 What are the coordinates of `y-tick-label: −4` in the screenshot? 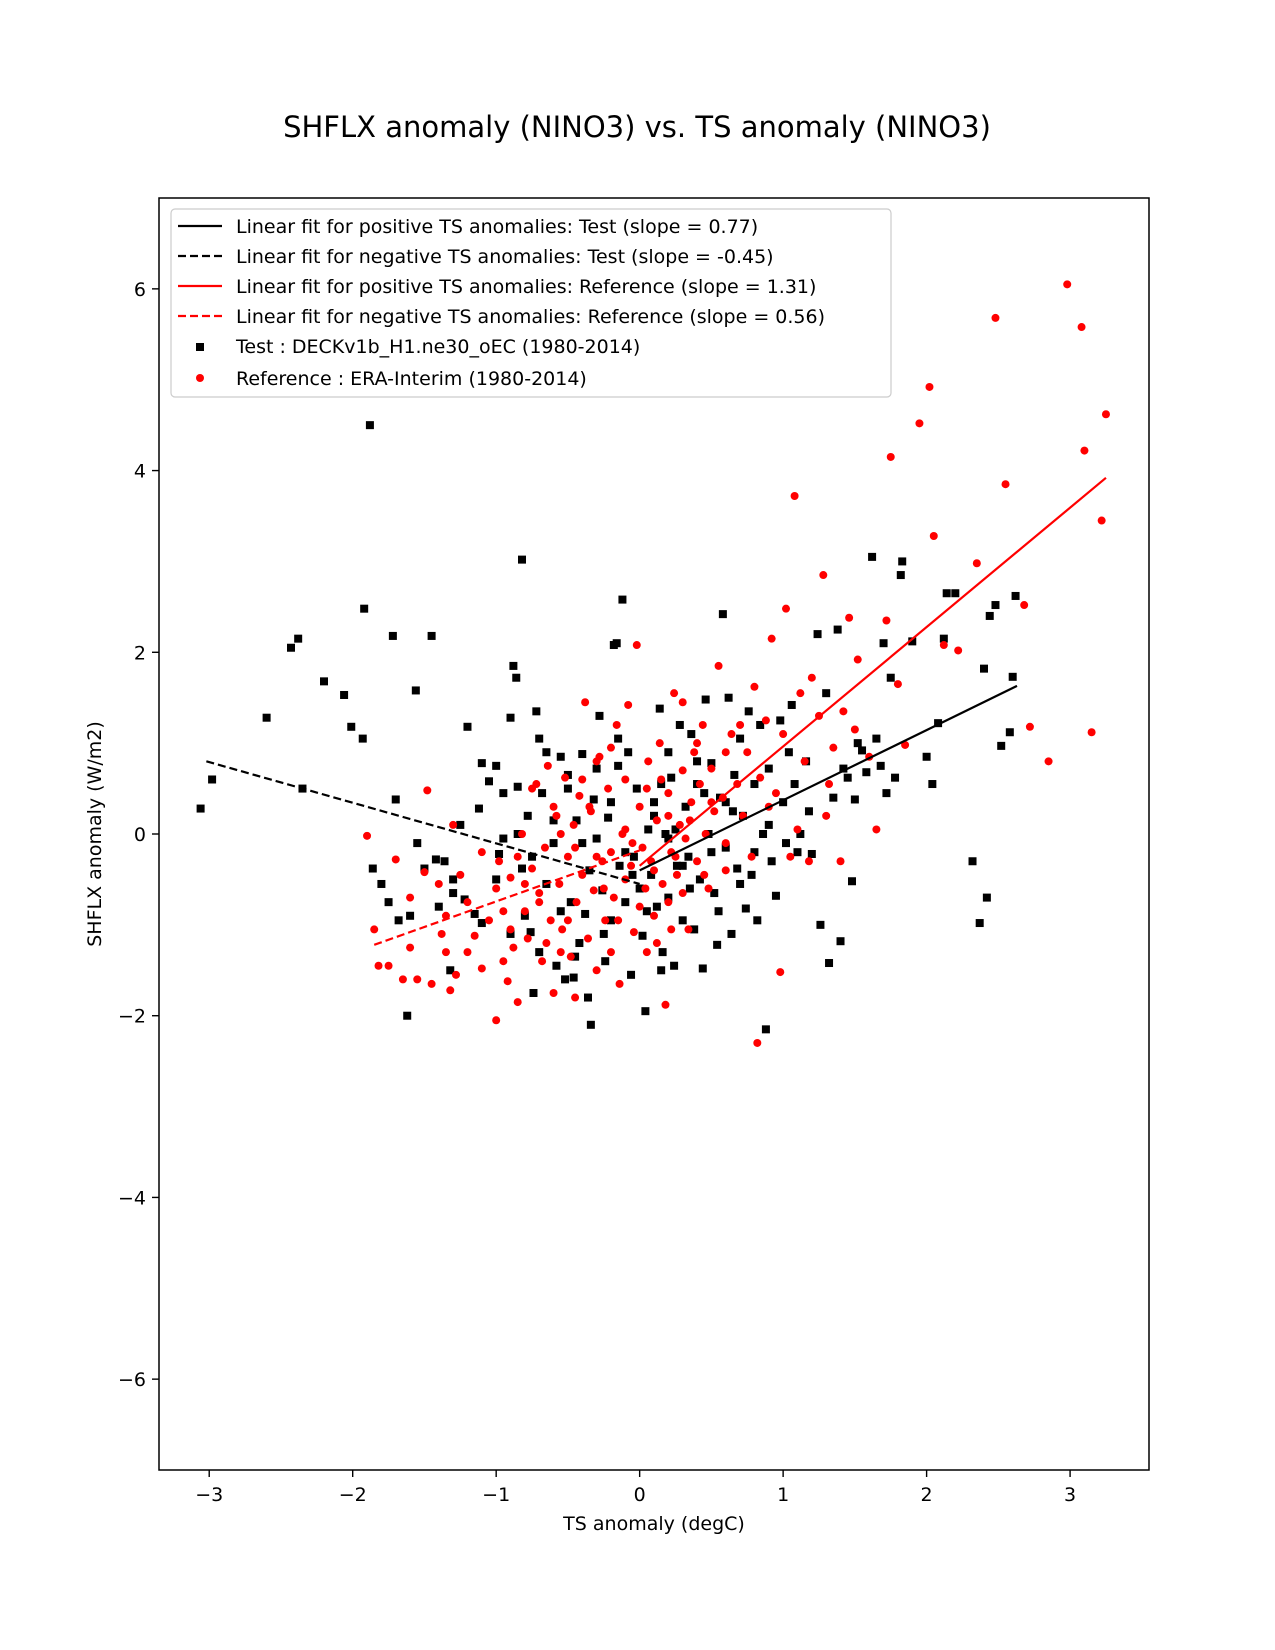 It's located at (132, 1198).